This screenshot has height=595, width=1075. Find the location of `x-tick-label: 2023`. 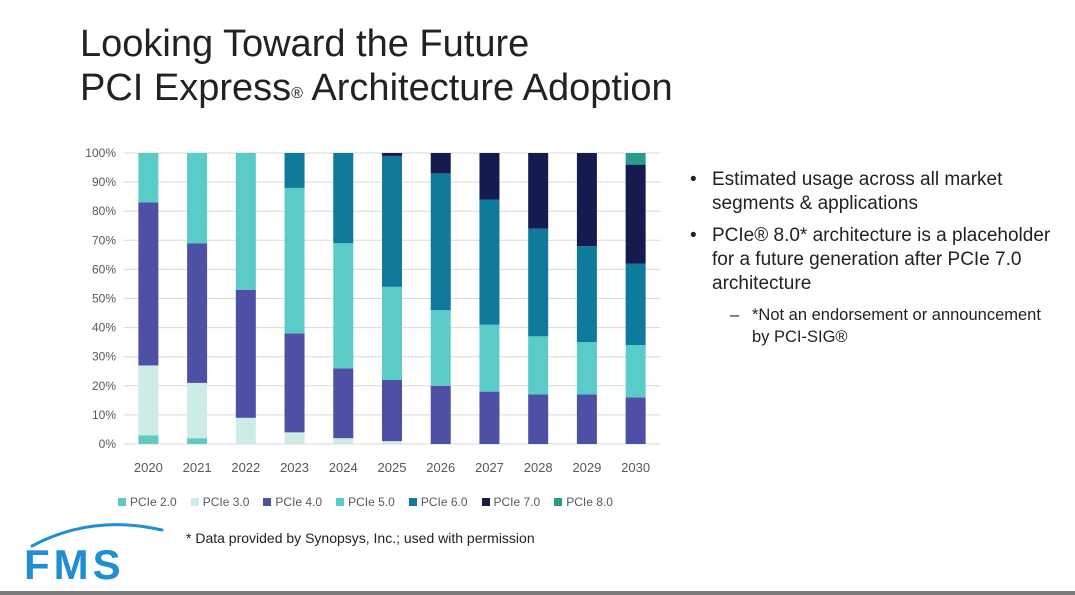

x-tick-label: 2023 is located at coordinates (294, 467).